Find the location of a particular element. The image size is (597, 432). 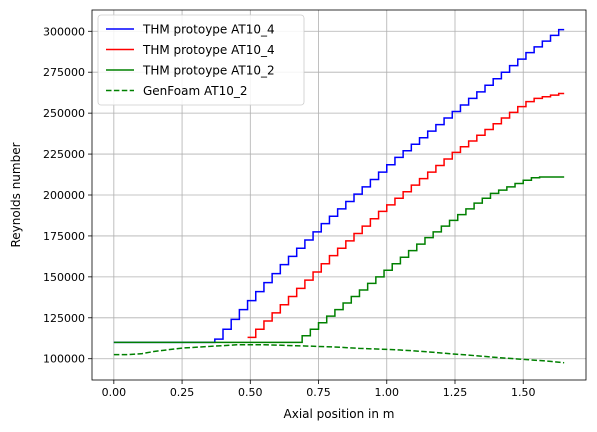

y-tick-label: 150000 is located at coordinates (64, 277).